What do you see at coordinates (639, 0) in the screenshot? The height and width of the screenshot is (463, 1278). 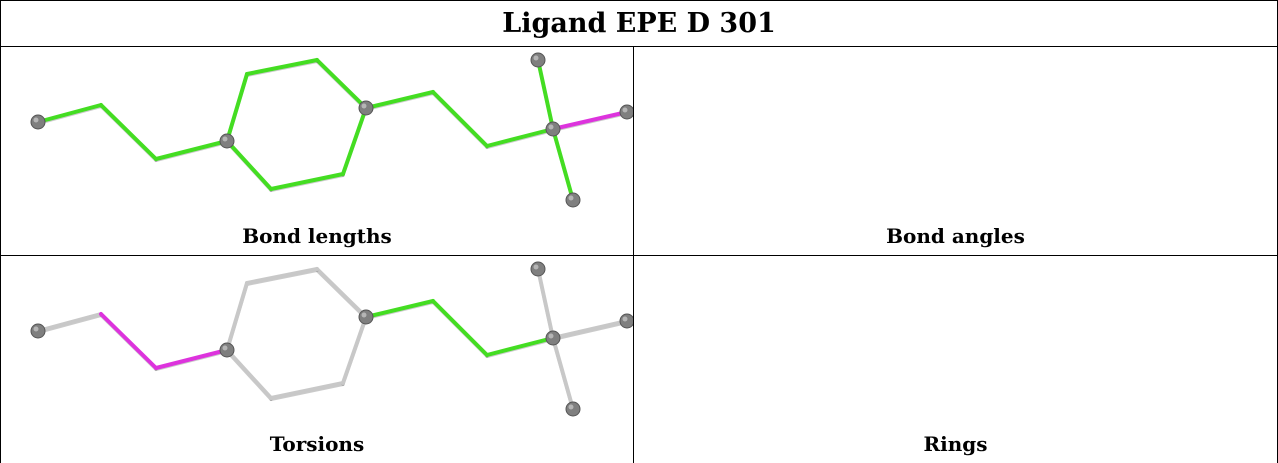 I see `table-border-top` at bounding box center [639, 0].